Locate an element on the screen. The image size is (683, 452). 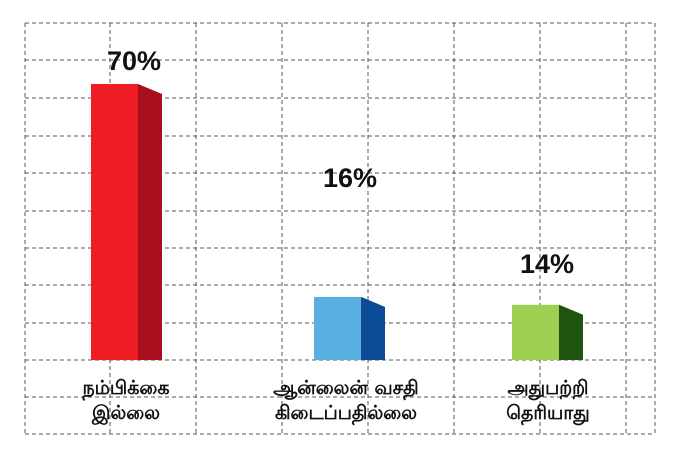
value-label: 16% is located at coordinates (350, 178).